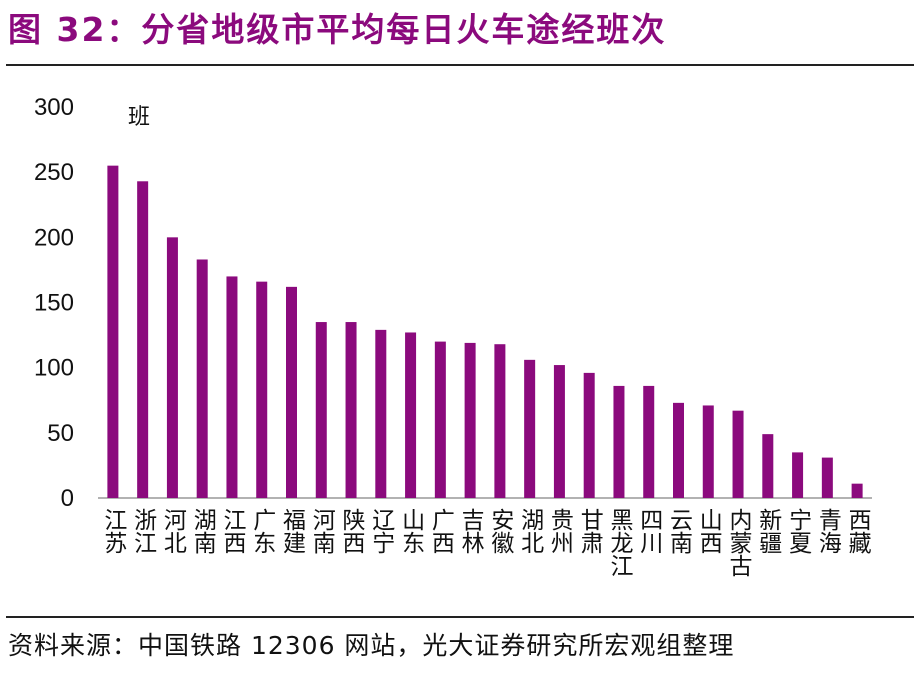  What do you see at coordinates (560, 531) in the screenshot?
I see `x-tick-label: 贵州` at bounding box center [560, 531].